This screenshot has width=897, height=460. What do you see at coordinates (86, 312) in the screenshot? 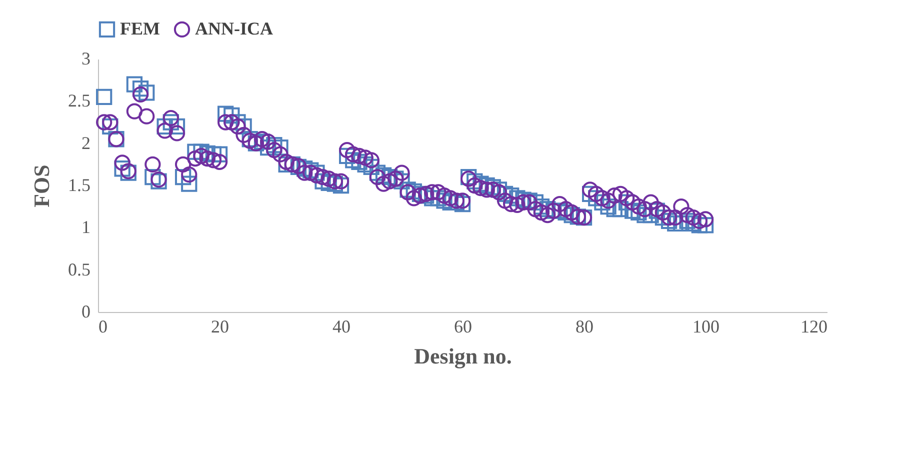
I see `y-tick-label: 0` at bounding box center [86, 312].